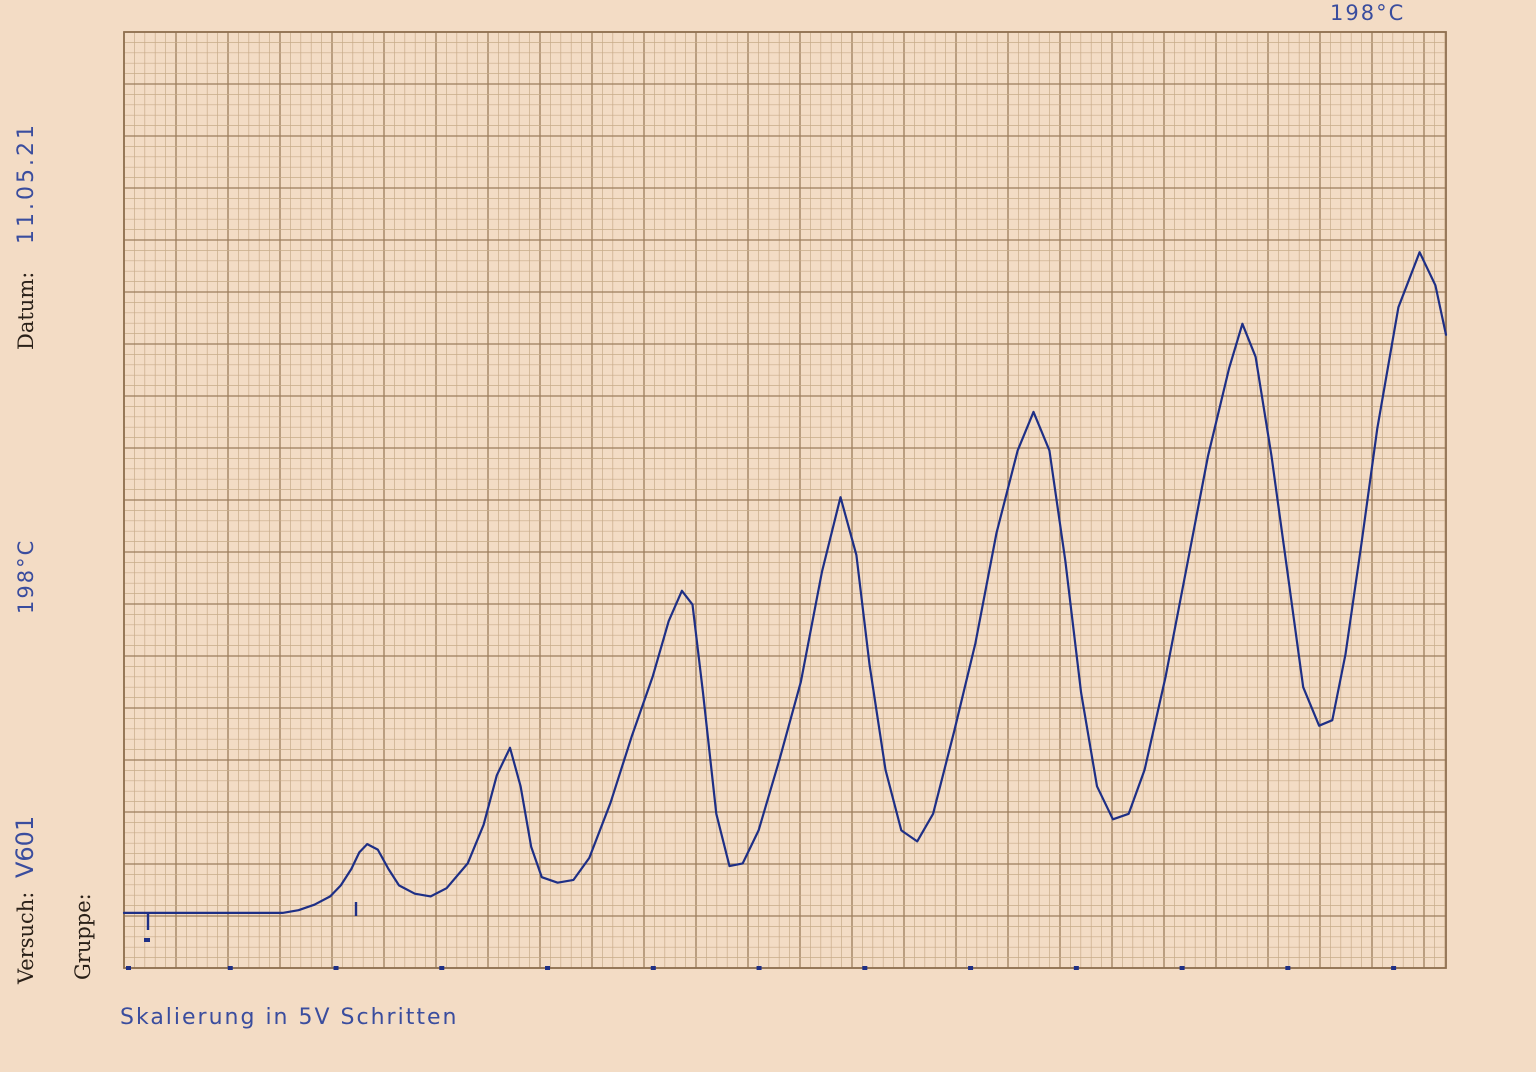 Image resolution: width=1536 pixels, height=1072 pixels. I want to click on scale-note: Skalierung in 5V Schritten, so click(289, 1017).